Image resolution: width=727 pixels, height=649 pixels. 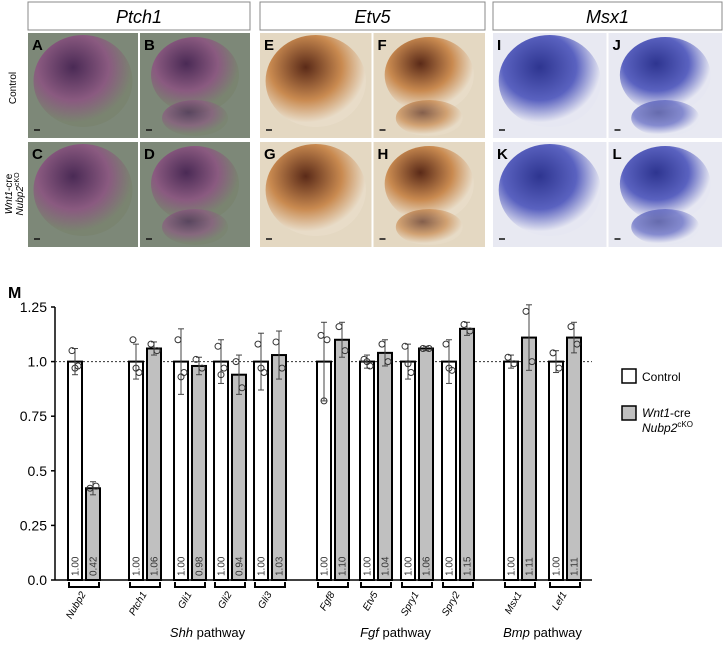 What do you see at coordinates (14, 293) in the screenshot?
I see `panel-label: M` at bounding box center [14, 293].